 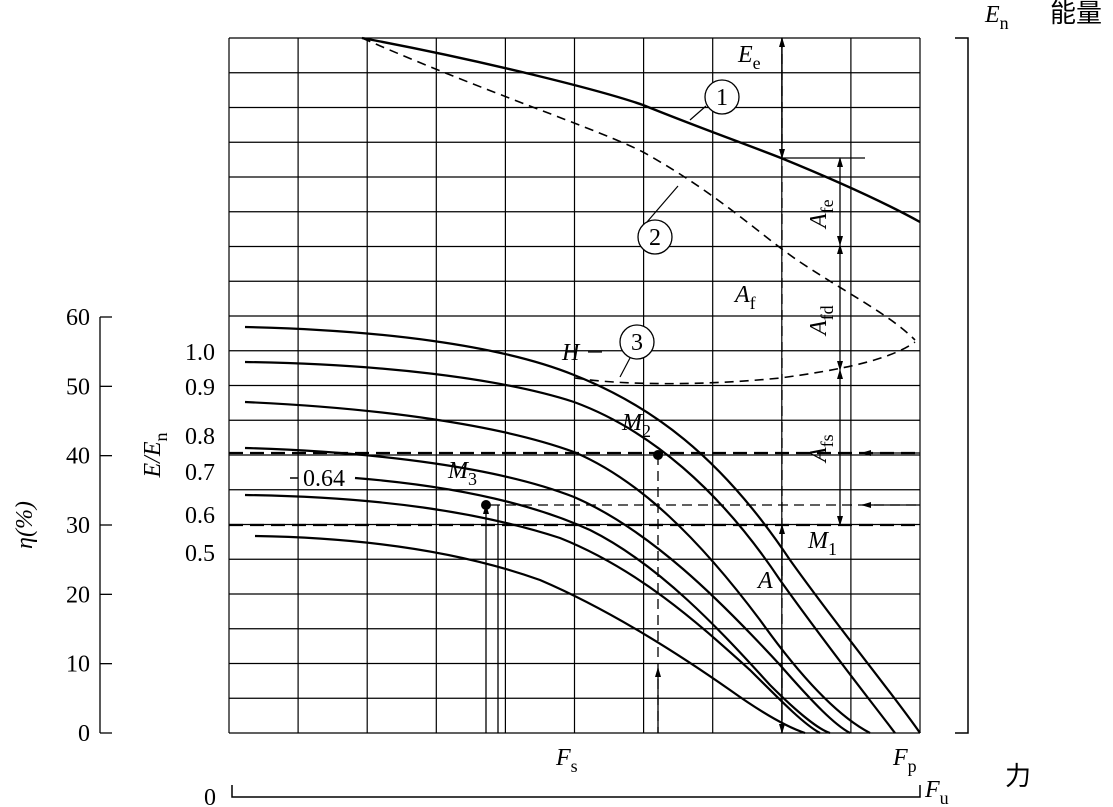 I want to click on label: M2, so click(x=636, y=425).